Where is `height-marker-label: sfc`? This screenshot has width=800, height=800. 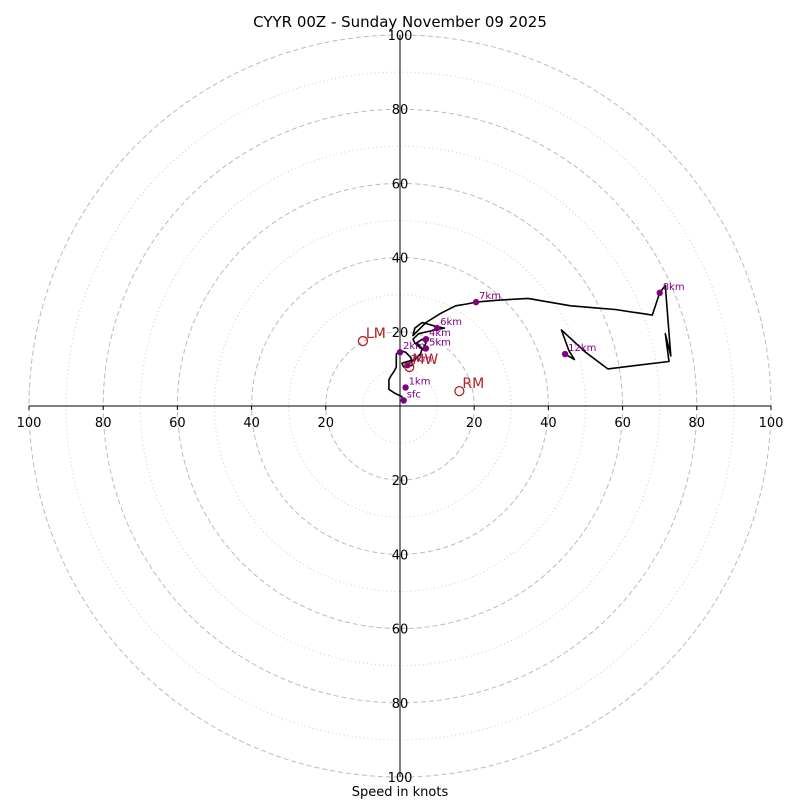 height-marker-label: sfc is located at coordinates (414, 394).